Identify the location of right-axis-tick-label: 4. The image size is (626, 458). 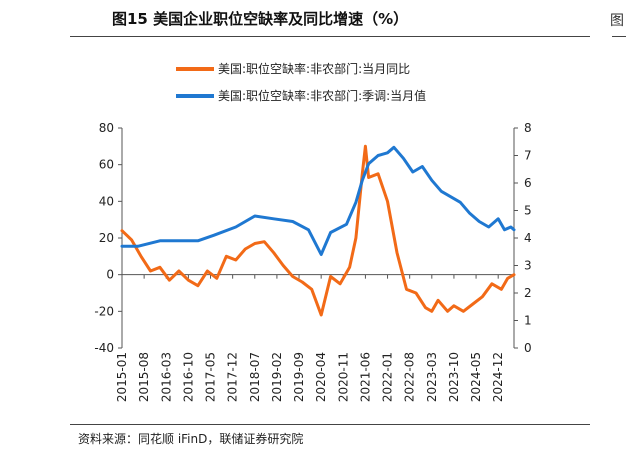
(528, 238).